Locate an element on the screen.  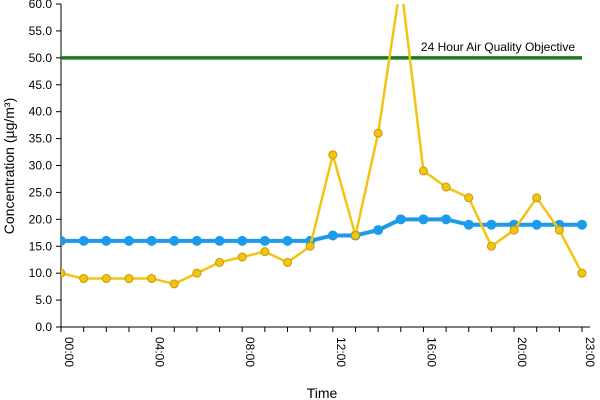
x-tick-label: 23:00 is located at coordinates (590, 352).